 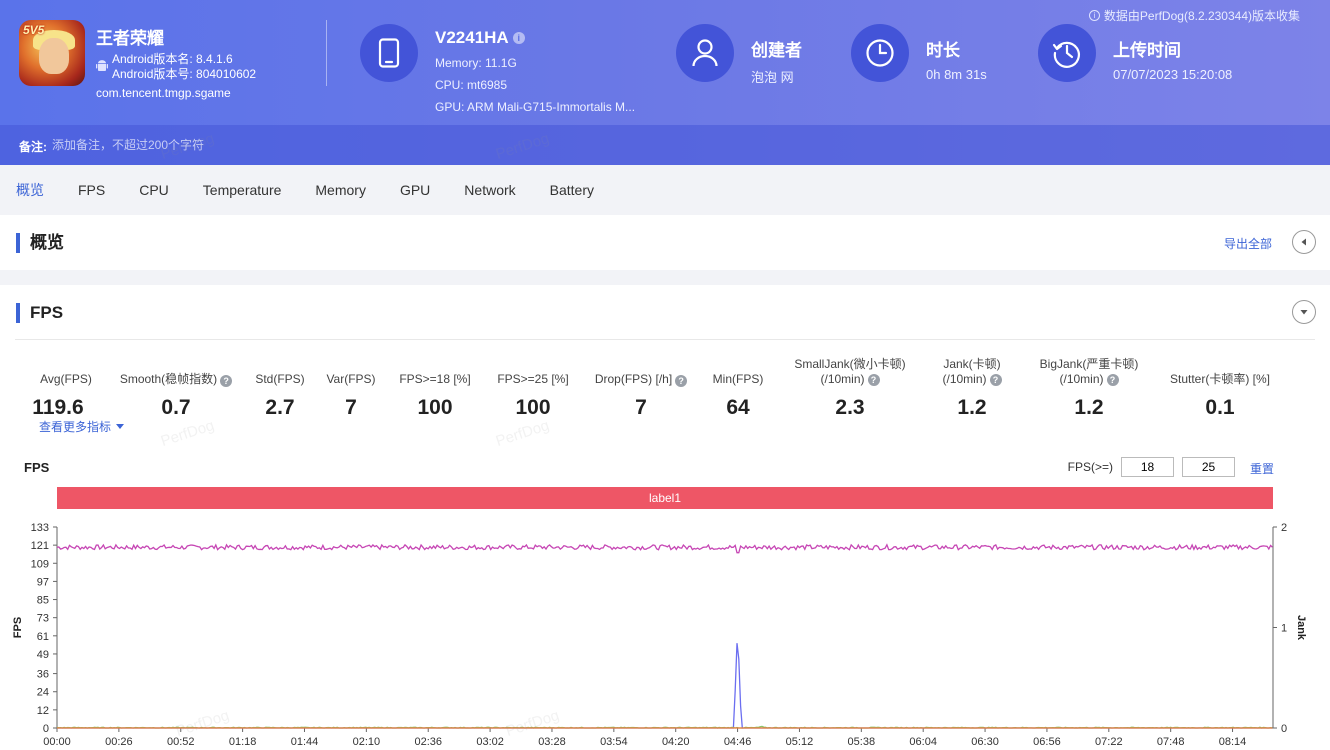 What do you see at coordinates (57, 742) in the screenshot?
I see `x-tick-label: 00:00` at bounding box center [57, 742].